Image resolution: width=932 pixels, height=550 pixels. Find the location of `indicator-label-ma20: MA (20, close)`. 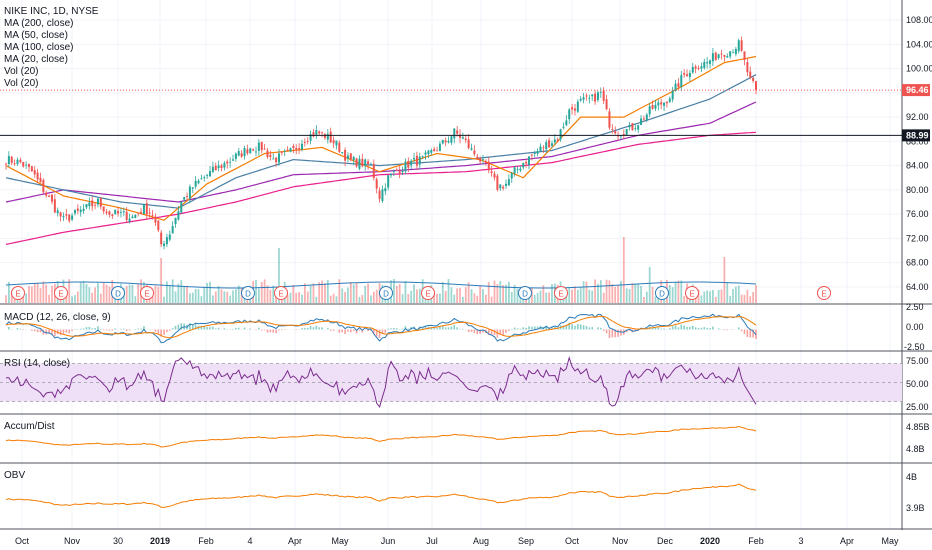

indicator-label-ma20: MA (20, close) is located at coordinates (36, 59).